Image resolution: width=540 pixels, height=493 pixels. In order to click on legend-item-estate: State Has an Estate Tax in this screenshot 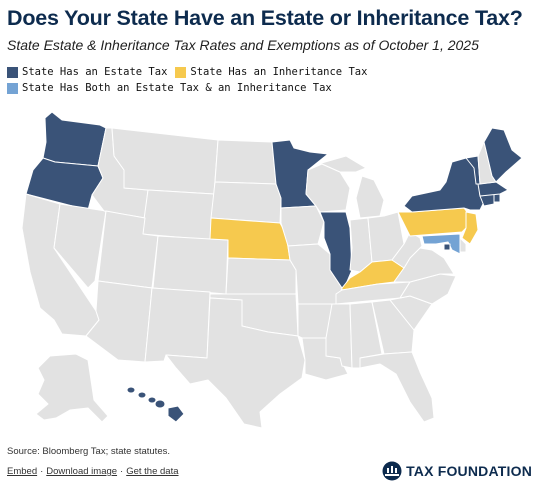, I will do `click(87, 72)`.